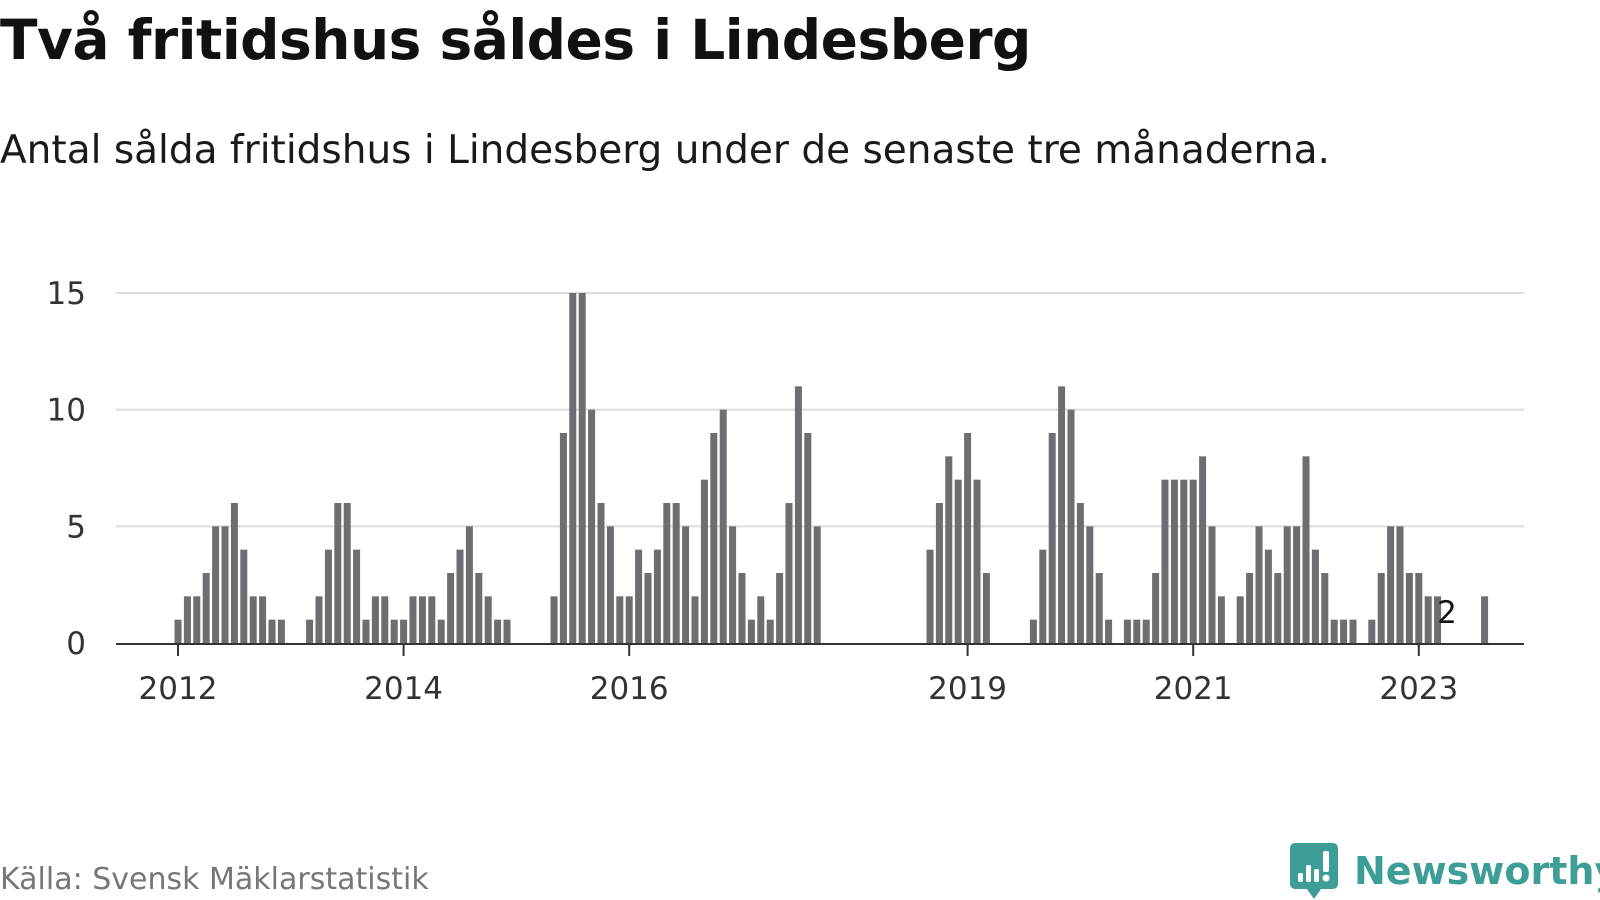 This screenshot has height=900, width=1600. I want to click on y-tick-label: 5, so click(76, 527).